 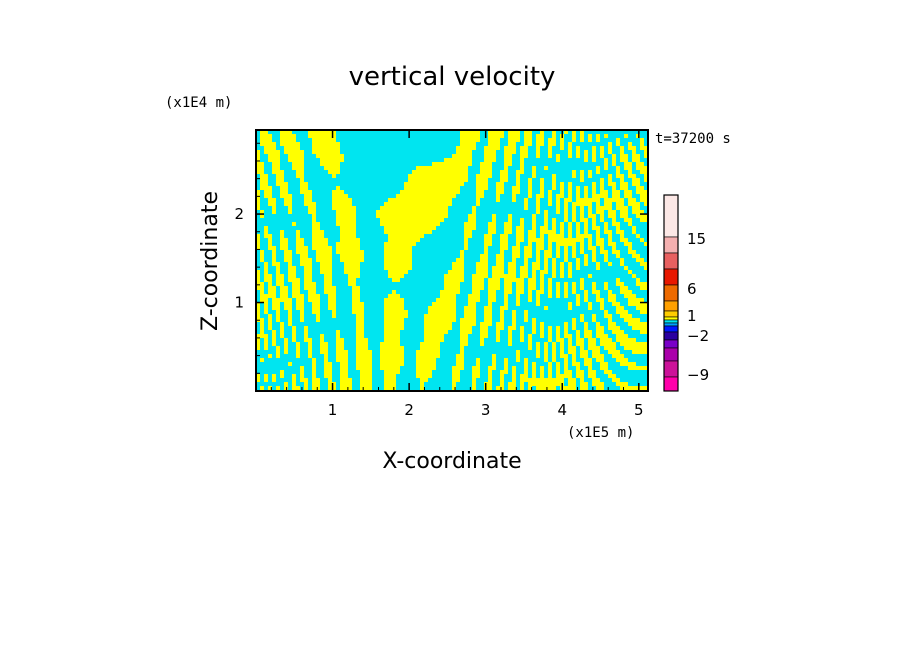 I want to click on colorbar-label: −2, so click(x=698, y=336).